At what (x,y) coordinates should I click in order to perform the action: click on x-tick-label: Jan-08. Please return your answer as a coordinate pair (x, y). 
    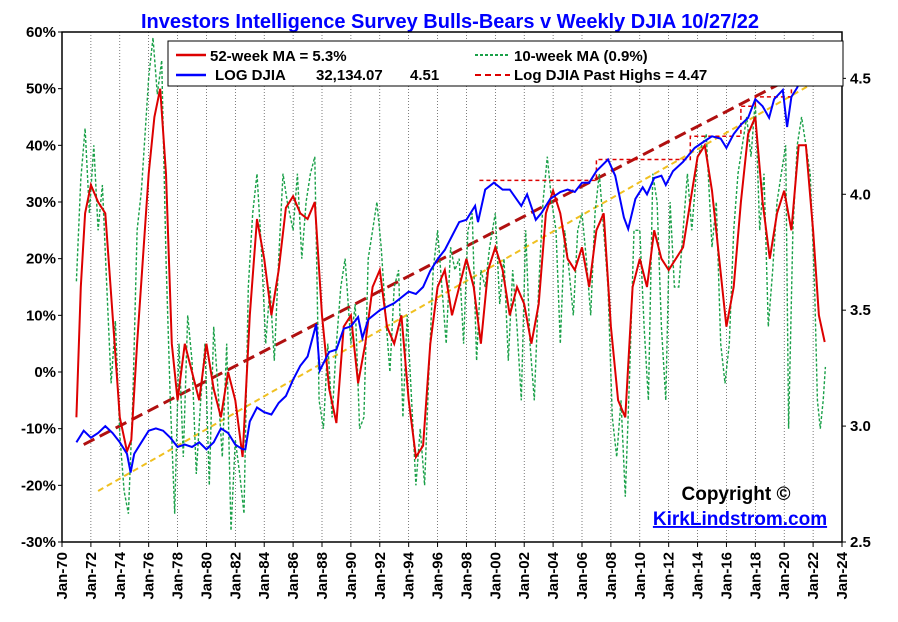
    Looking at the image, I should click on (611, 576).